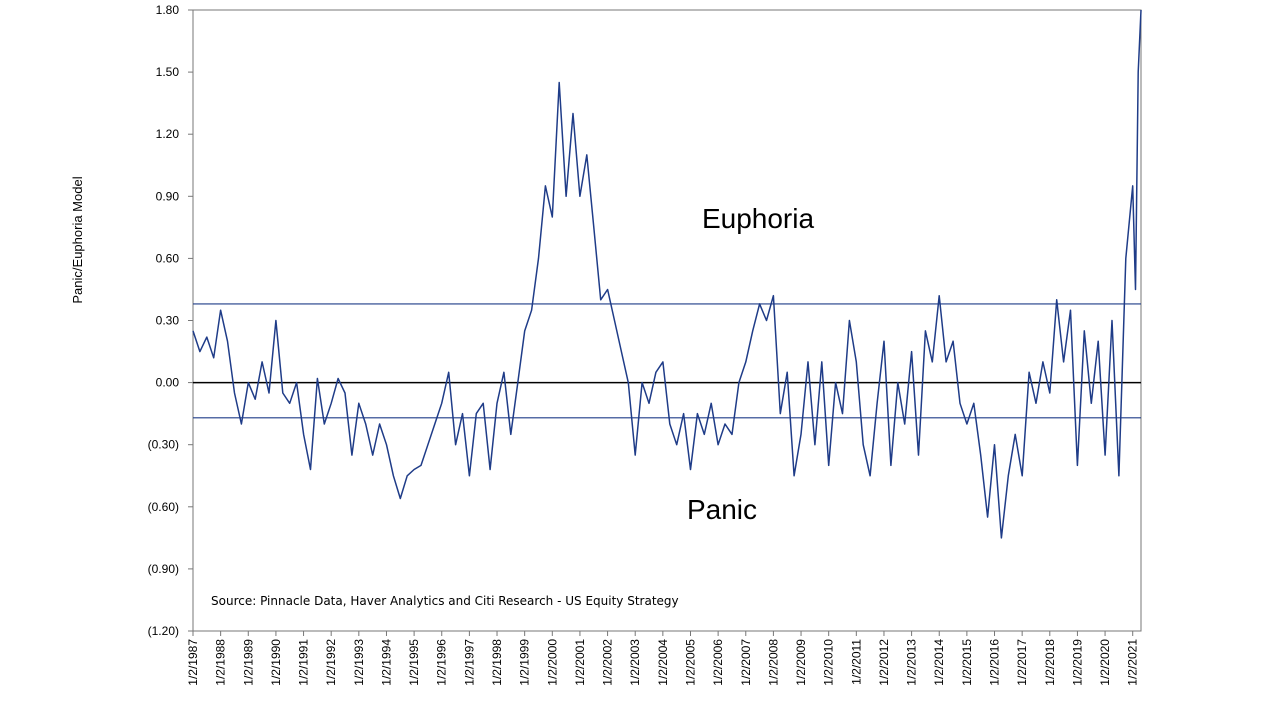 Image resolution: width=1280 pixels, height=721 pixels. Describe the element at coordinates (663, 662) in the screenshot. I see `x-tick-label: 1/2/2004` at that location.